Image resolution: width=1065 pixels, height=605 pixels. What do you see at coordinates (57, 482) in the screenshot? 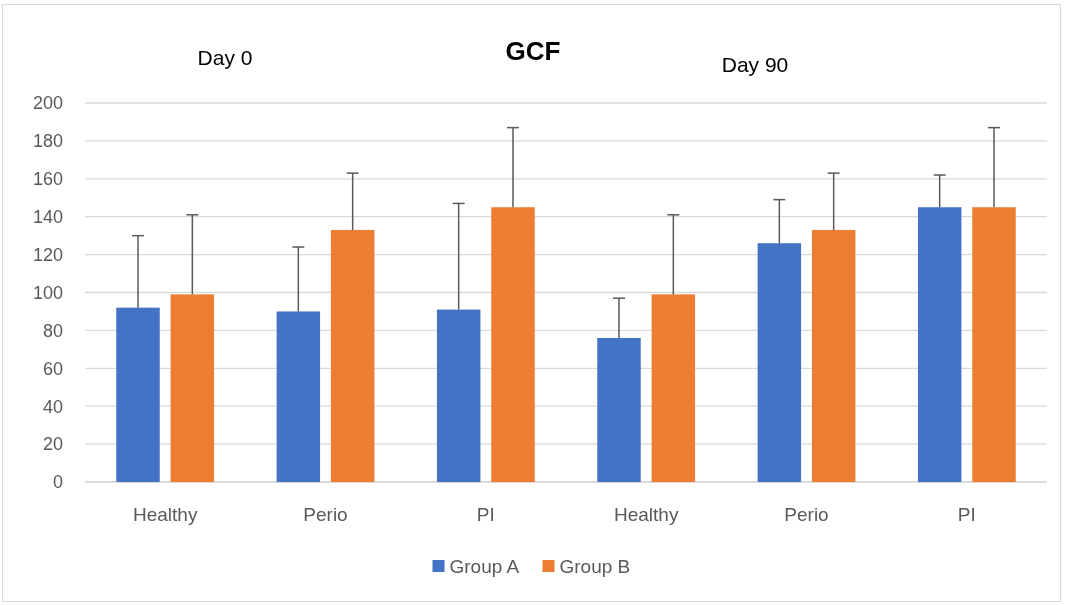
I see `y-tick-label: 0` at bounding box center [57, 482].